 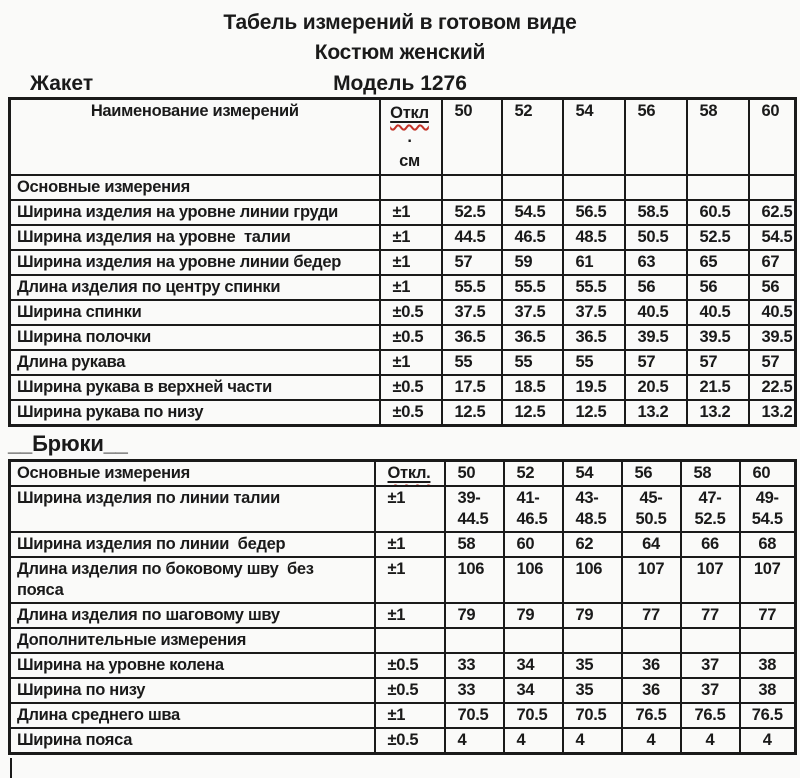 I want to click on value-cell: 79, so click(x=592, y=615).